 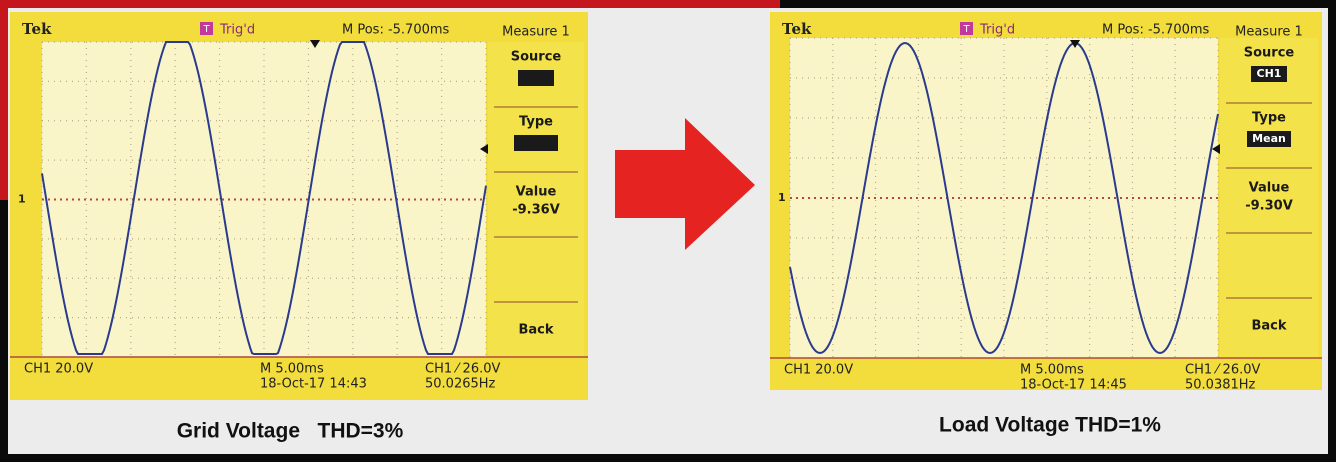 What do you see at coordinates (1050, 425) in the screenshot?
I see `caption: Load Voltage THD=1%` at bounding box center [1050, 425].